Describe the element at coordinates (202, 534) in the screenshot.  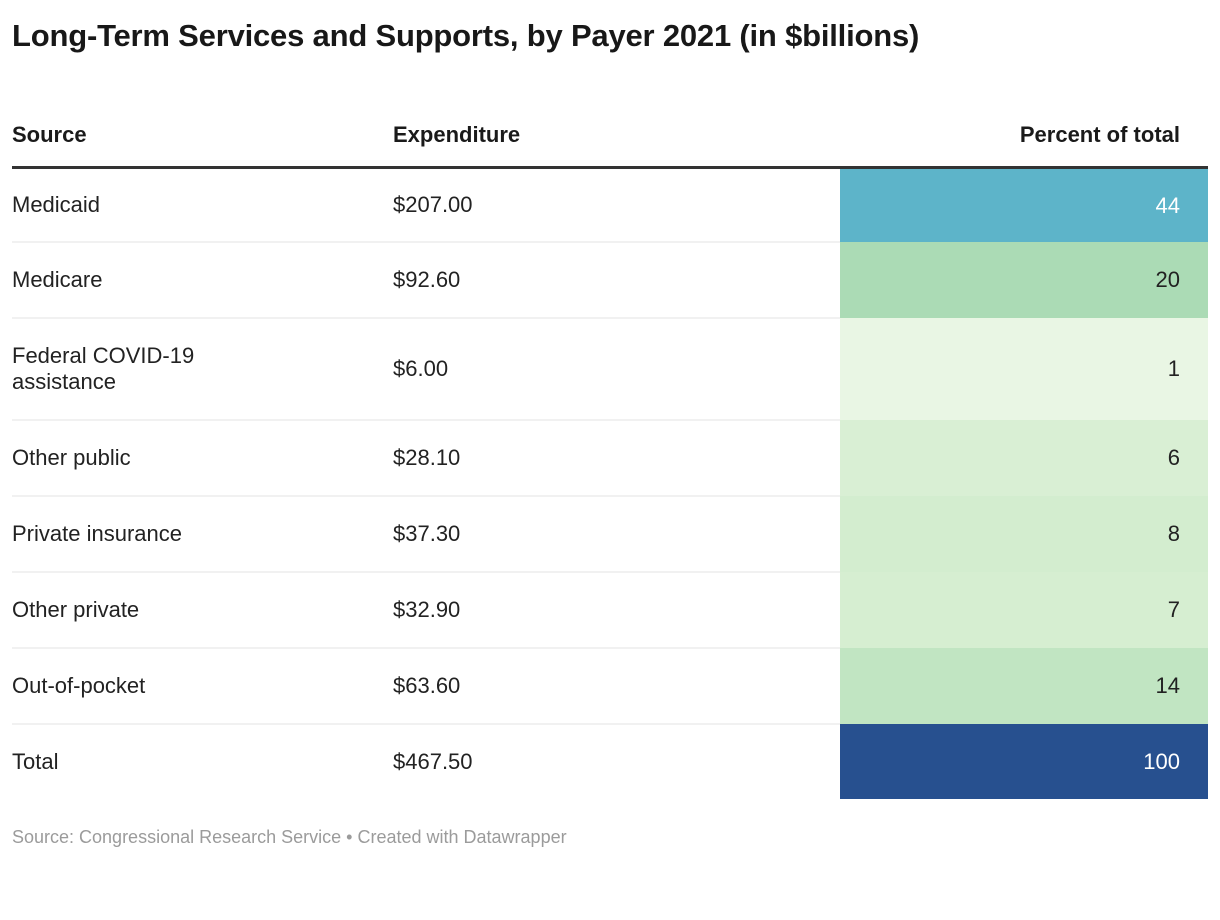
I see `cell-source: Private insurance` at that location.